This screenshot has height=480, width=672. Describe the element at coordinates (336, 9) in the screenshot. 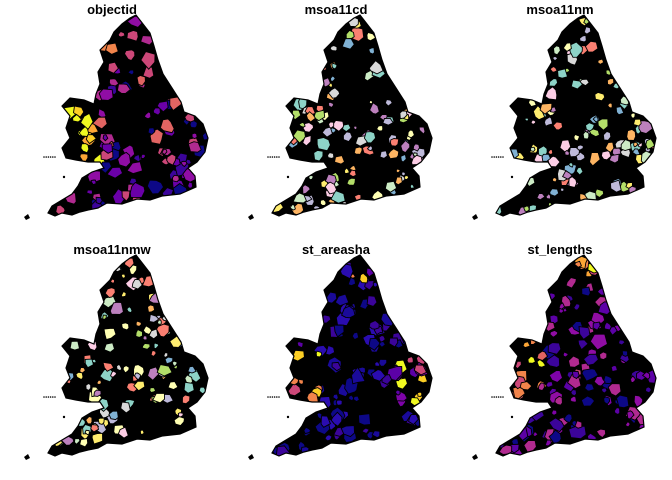

I see `panel-title: msoa11cd` at that location.